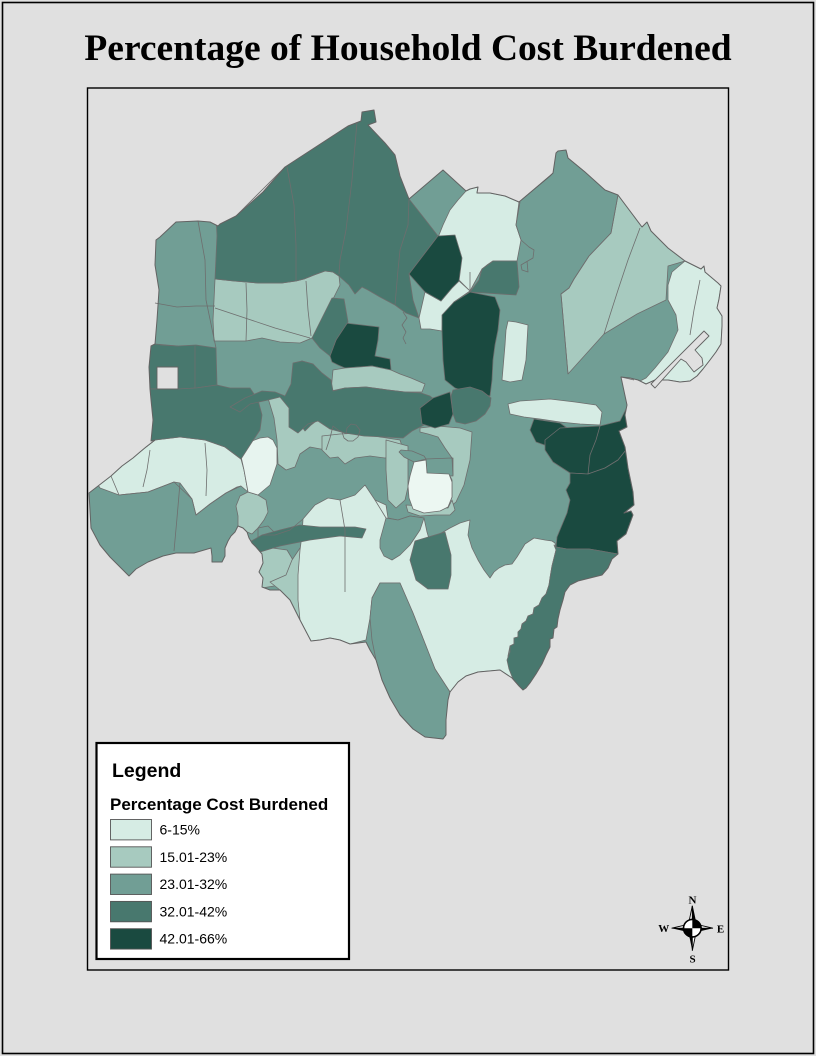  What do you see at coordinates (663, 929) in the screenshot?
I see `svg-text: W` at bounding box center [663, 929].